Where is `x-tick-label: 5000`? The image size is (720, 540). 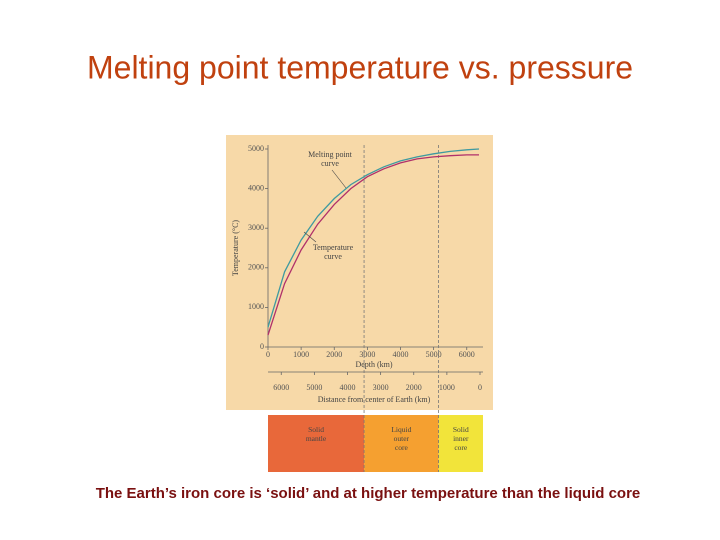
x-tick-label: 5000 is located at coordinates (434, 354).